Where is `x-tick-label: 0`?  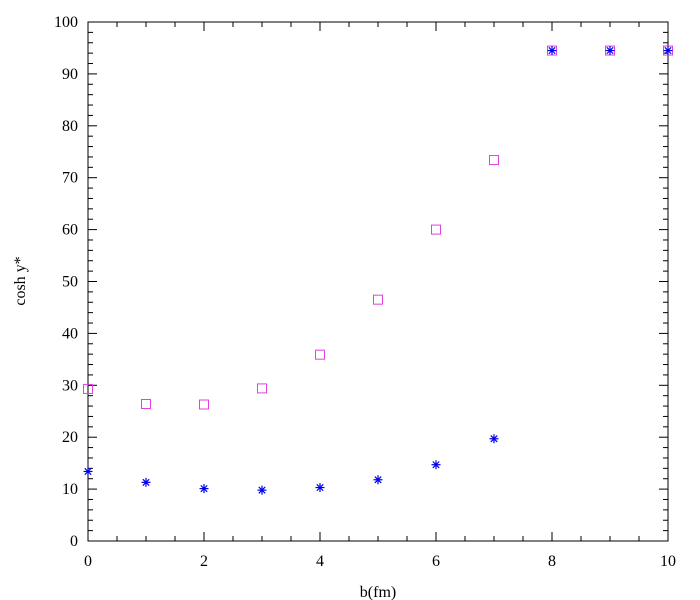
x-tick-label: 0 is located at coordinates (88, 561).